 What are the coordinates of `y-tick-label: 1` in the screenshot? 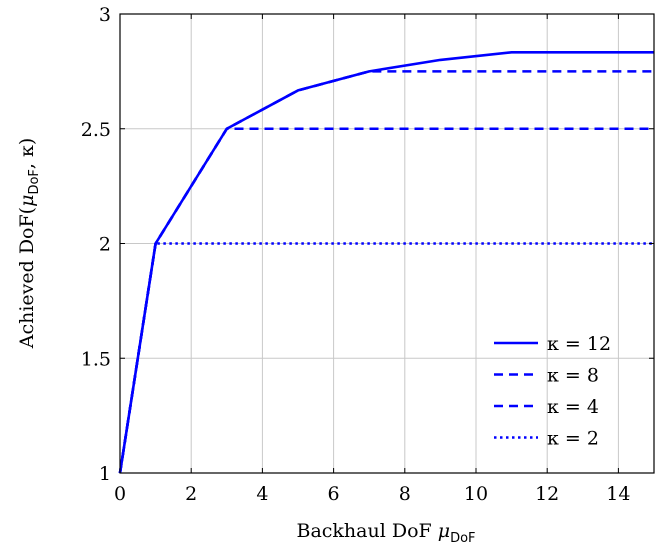 It's located at (105, 474).